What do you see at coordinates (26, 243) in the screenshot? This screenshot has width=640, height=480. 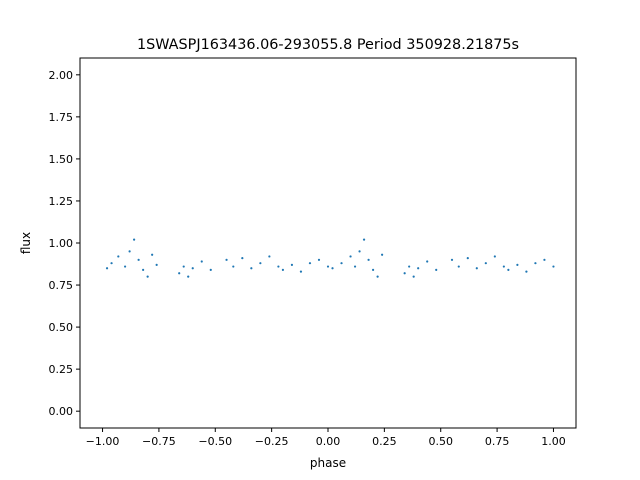 I see `y-axis-label: flux` at bounding box center [26, 243].